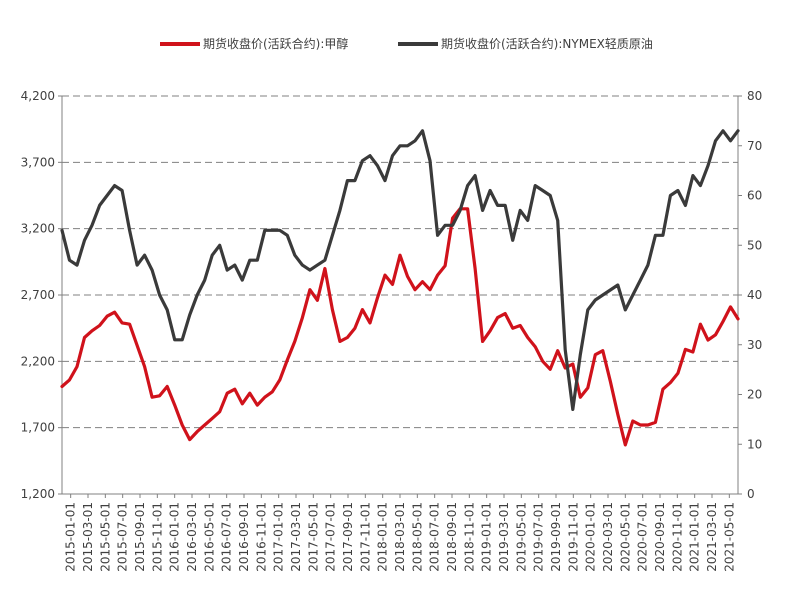 Image resolution: width=785 pixels, height=591 pixels. What do you see at coordinates (754, 146) in the screenshot?
I see `right-axis-tick-label: 70` at bounding box center [754, 146].